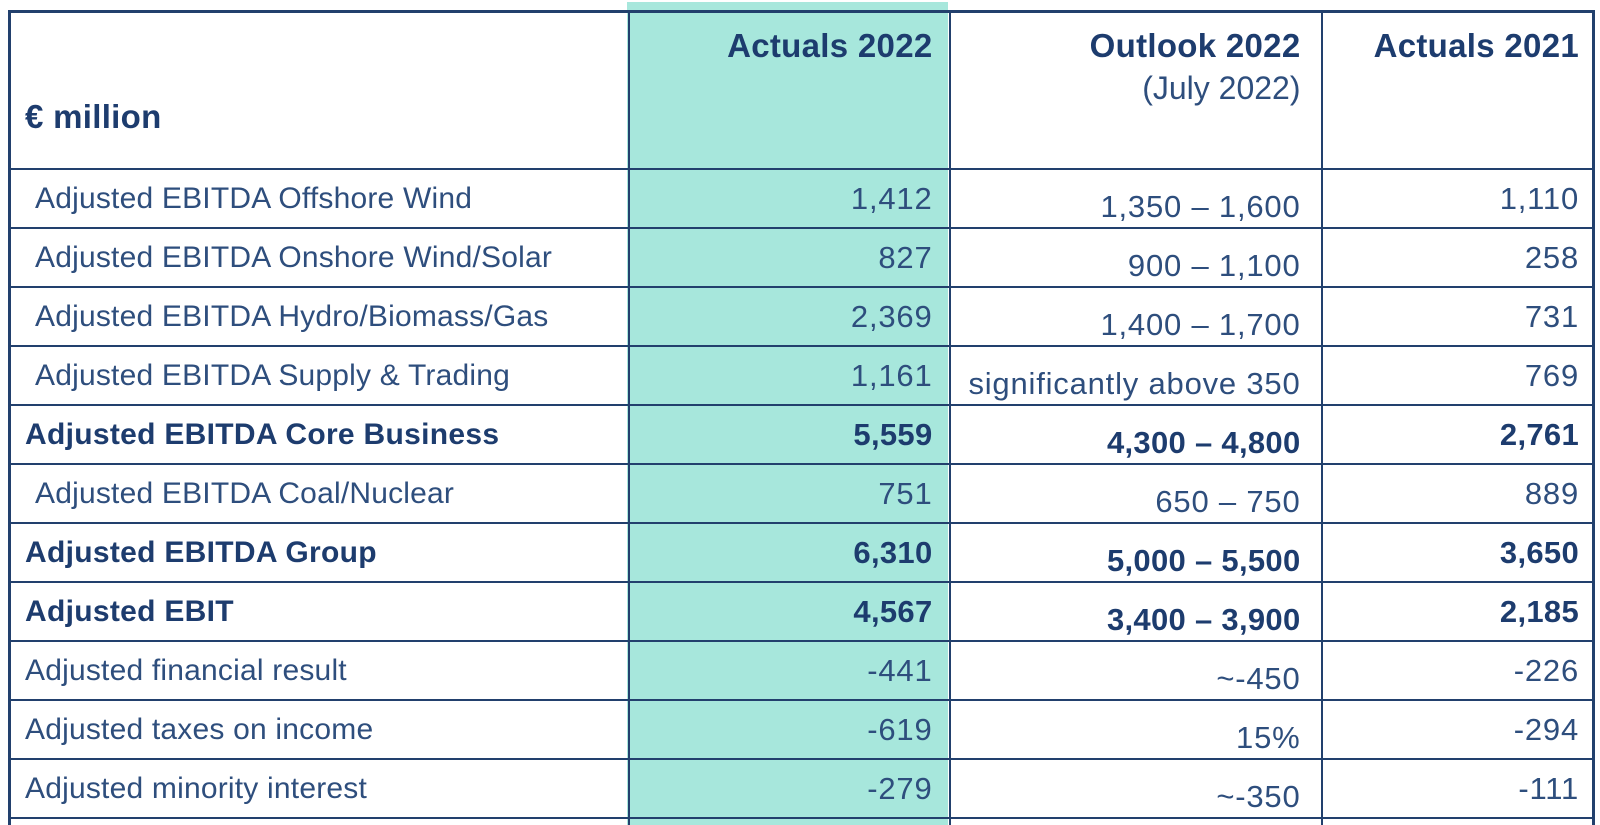 The image size is (1600, 825). Describe the element at coordinates (1457, 493) in the screenshot. I see `cell-actuals-2021: 889` at that location.